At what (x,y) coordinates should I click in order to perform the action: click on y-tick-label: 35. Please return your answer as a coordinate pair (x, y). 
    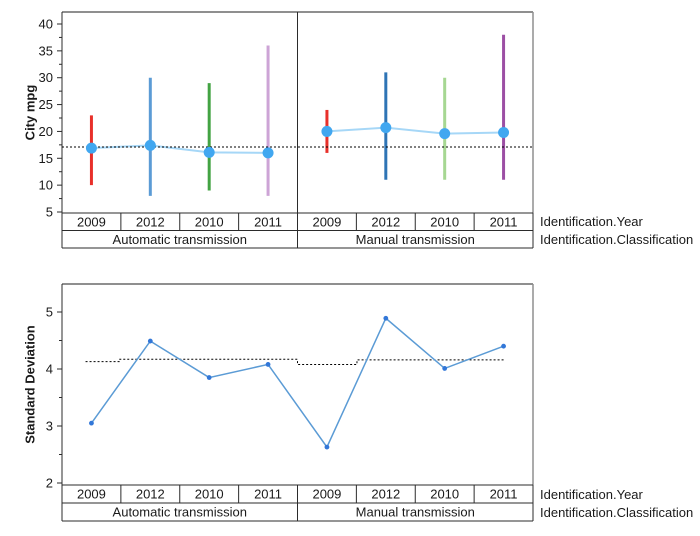
    Looking at the image, I should click on (46, 50).